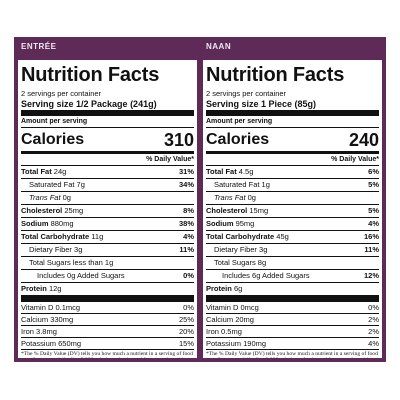 The height and width of the screenshot is (400, 400). Describe the element at coordinates (70, 343) in the screenshot. I see `vitamin-amount: 650mg` at that location.